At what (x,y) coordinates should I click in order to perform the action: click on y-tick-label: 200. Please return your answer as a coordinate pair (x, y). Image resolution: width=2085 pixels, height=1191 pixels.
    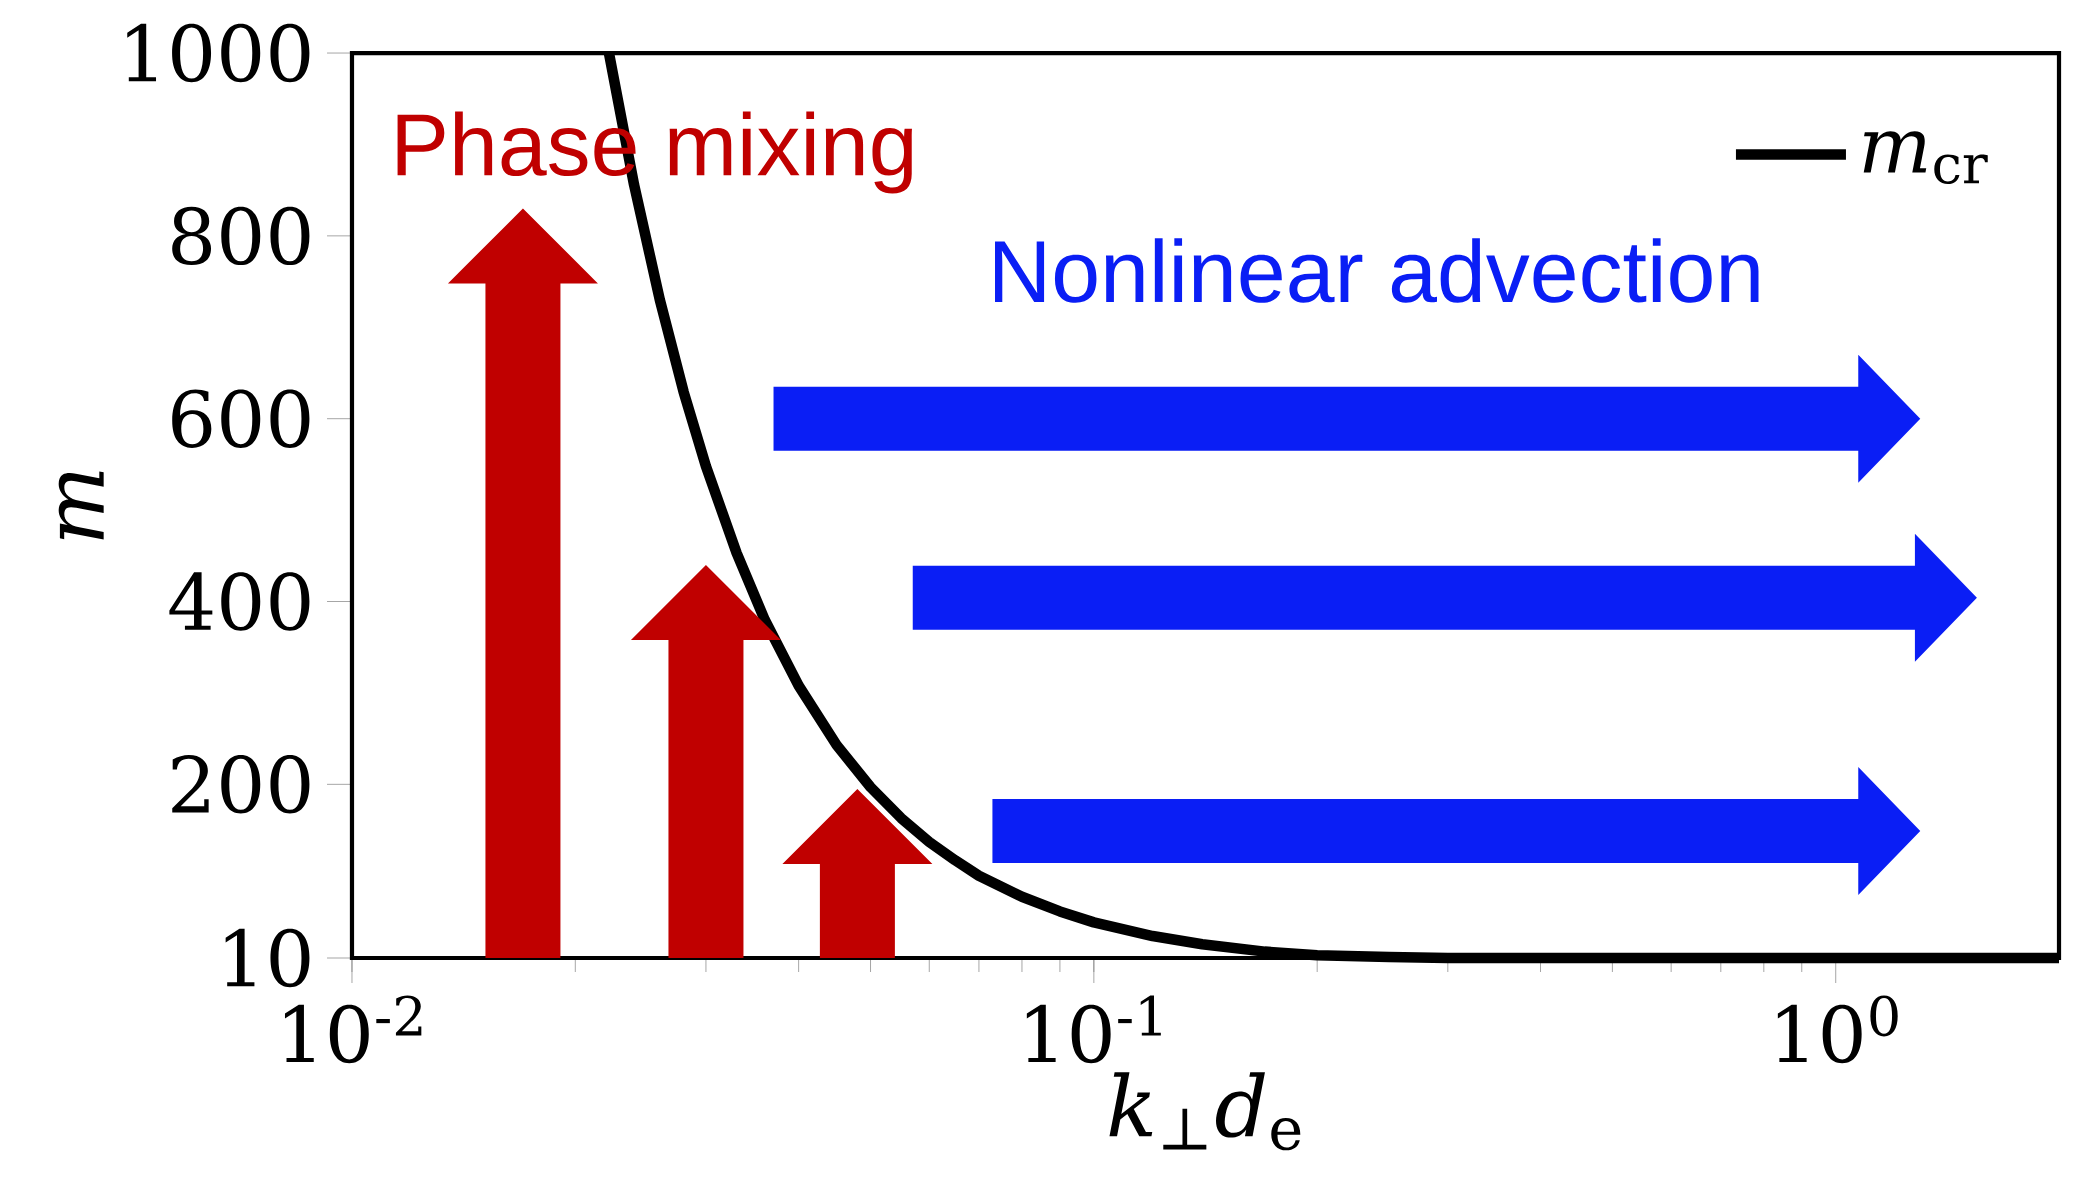
    Looking at the image, I should click on (241, 784).